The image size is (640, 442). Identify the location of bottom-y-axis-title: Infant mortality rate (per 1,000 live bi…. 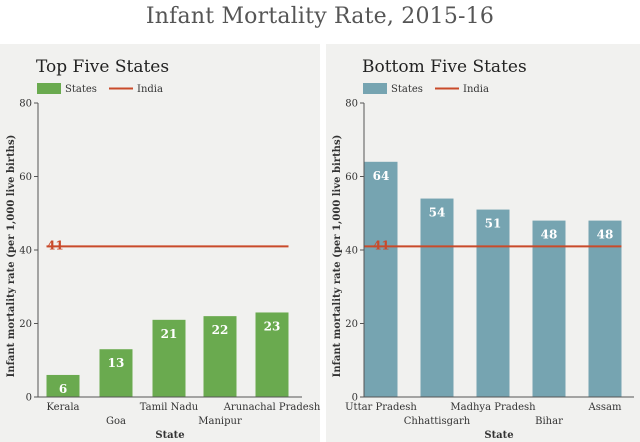
(337, 256).